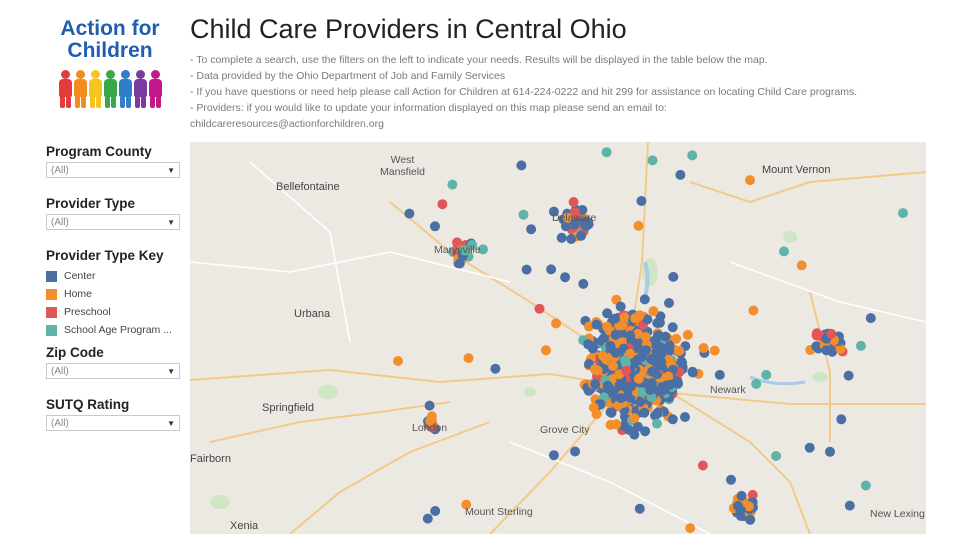  What do you see at coordinates (116, 312) in the screenshot?
I see `legend-item-preschool: Preschool` at bounding box center [116, 312].